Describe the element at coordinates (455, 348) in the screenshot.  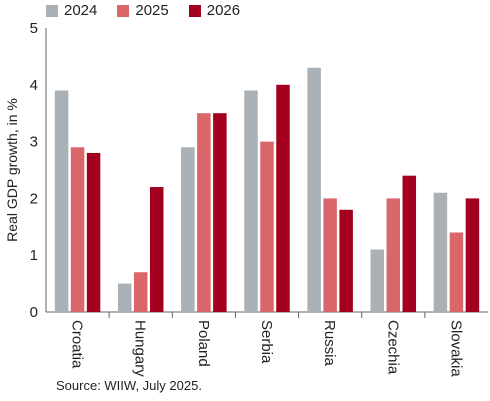
I see `x-tick-label: Slovakia` at that location.